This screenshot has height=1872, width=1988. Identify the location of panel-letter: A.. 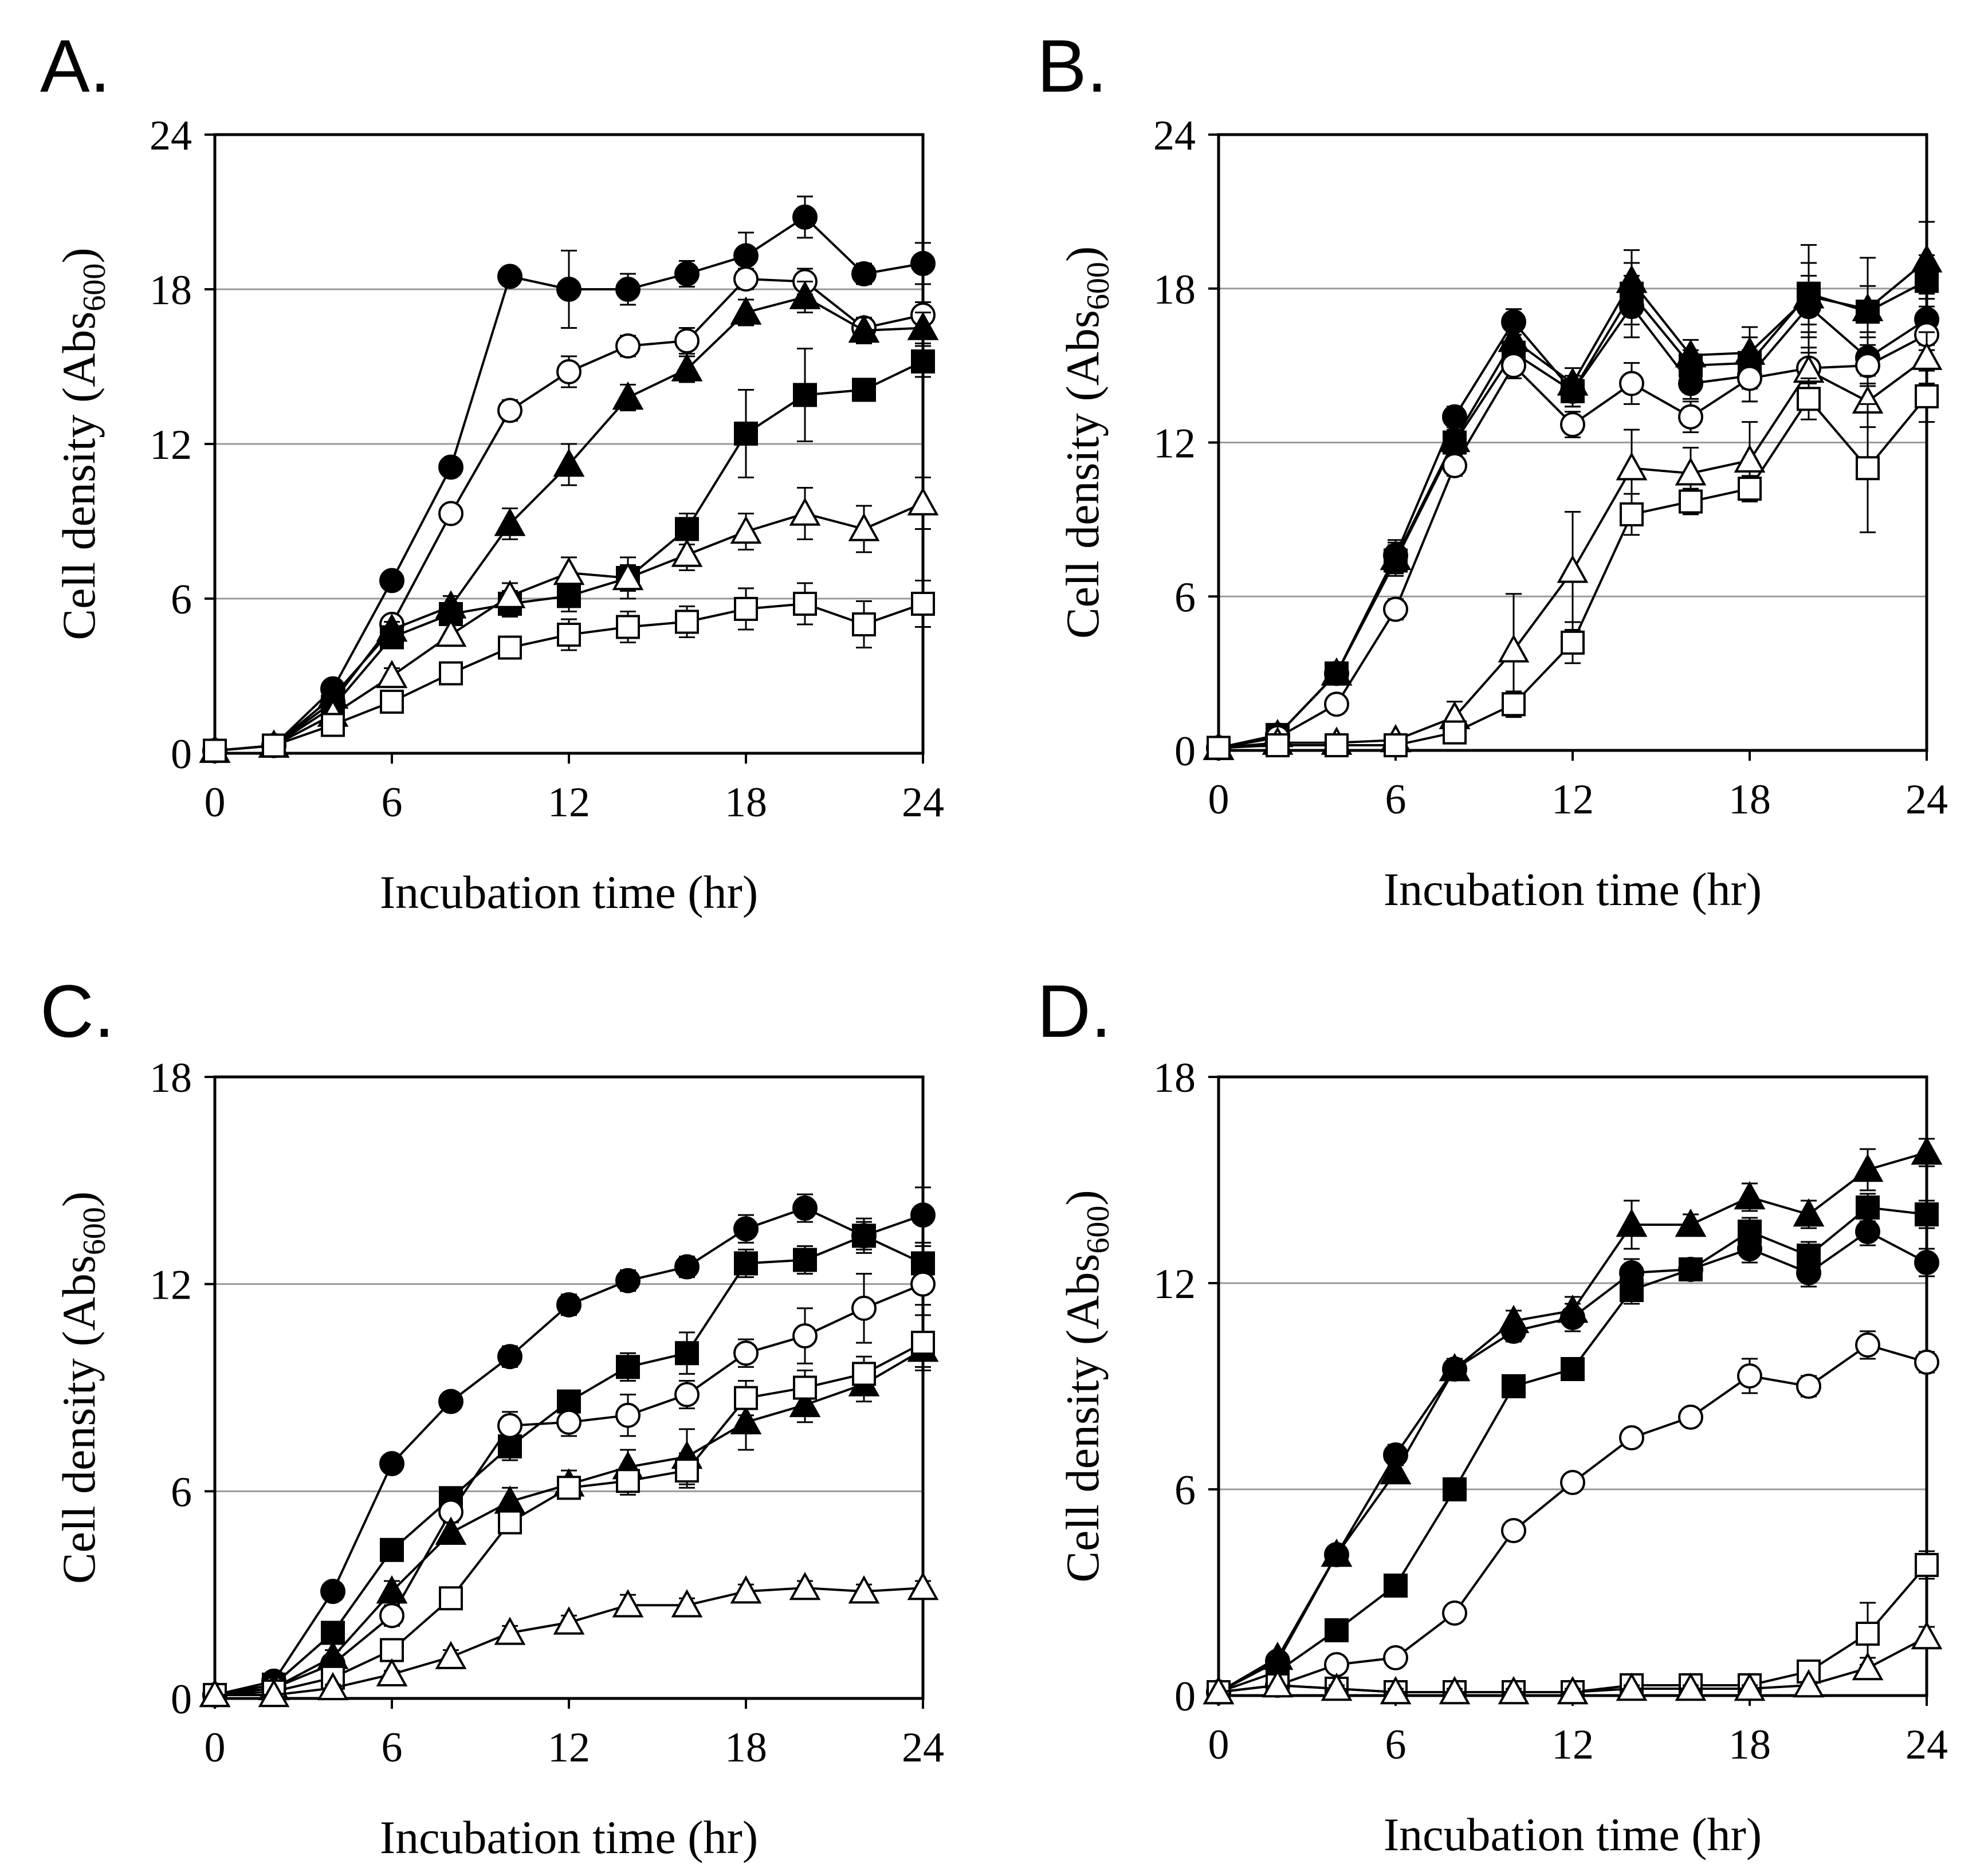
(75, 66).